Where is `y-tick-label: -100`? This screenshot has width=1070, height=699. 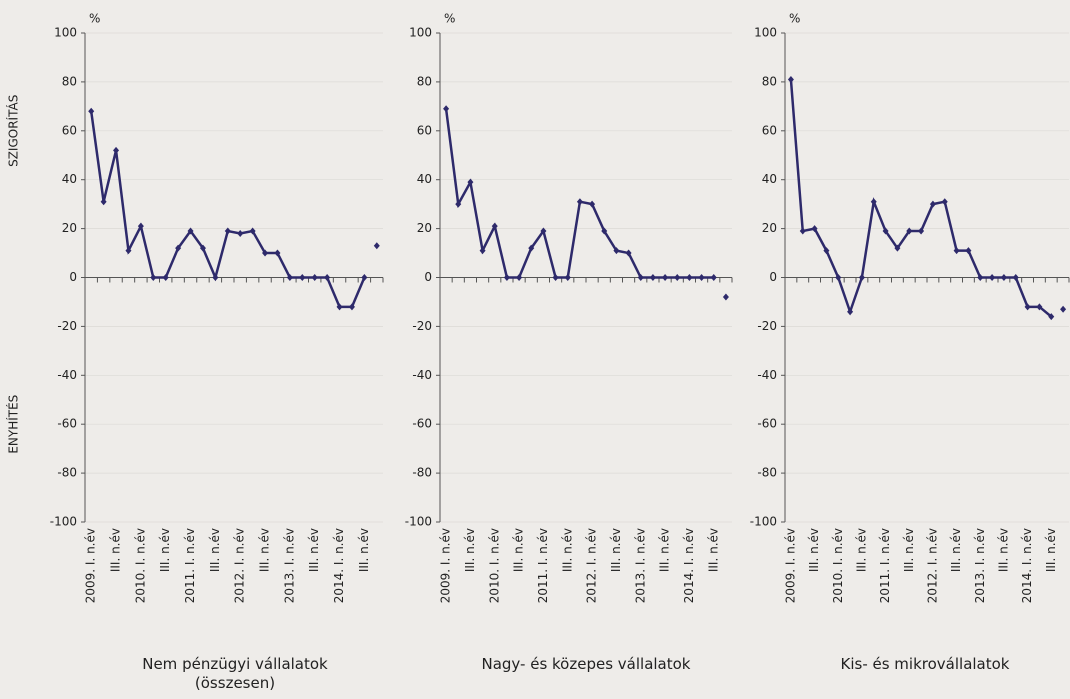
y-tick-label: -100 is located at coordinates (418, 522).